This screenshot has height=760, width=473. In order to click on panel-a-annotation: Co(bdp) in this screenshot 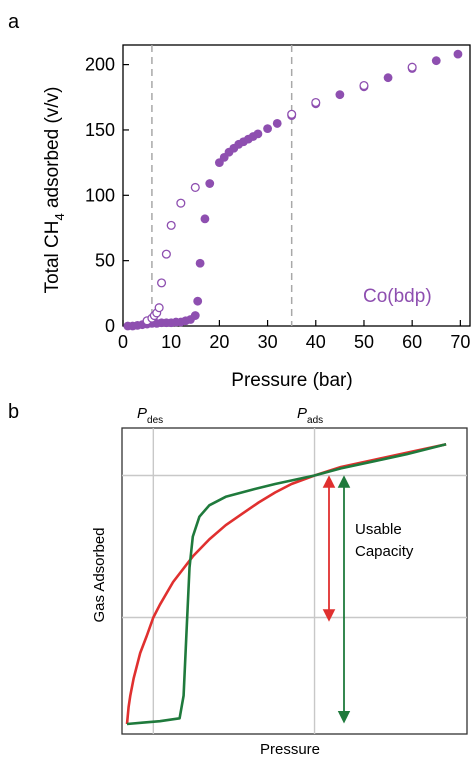, I will do `click(397, 296)`.